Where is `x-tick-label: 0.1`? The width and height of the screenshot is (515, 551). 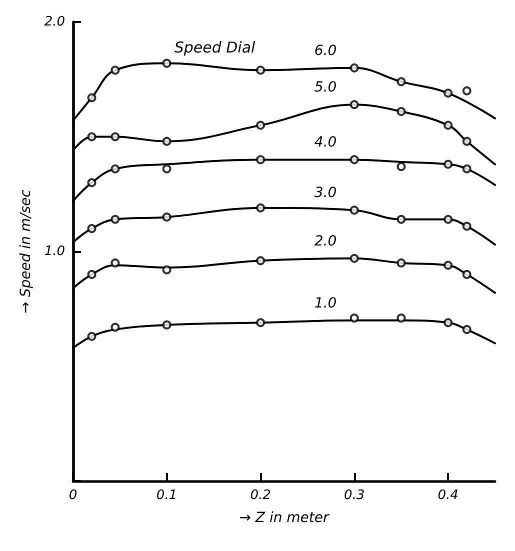
x-tick-label: 0.1 is located at coordinates (167, 495).